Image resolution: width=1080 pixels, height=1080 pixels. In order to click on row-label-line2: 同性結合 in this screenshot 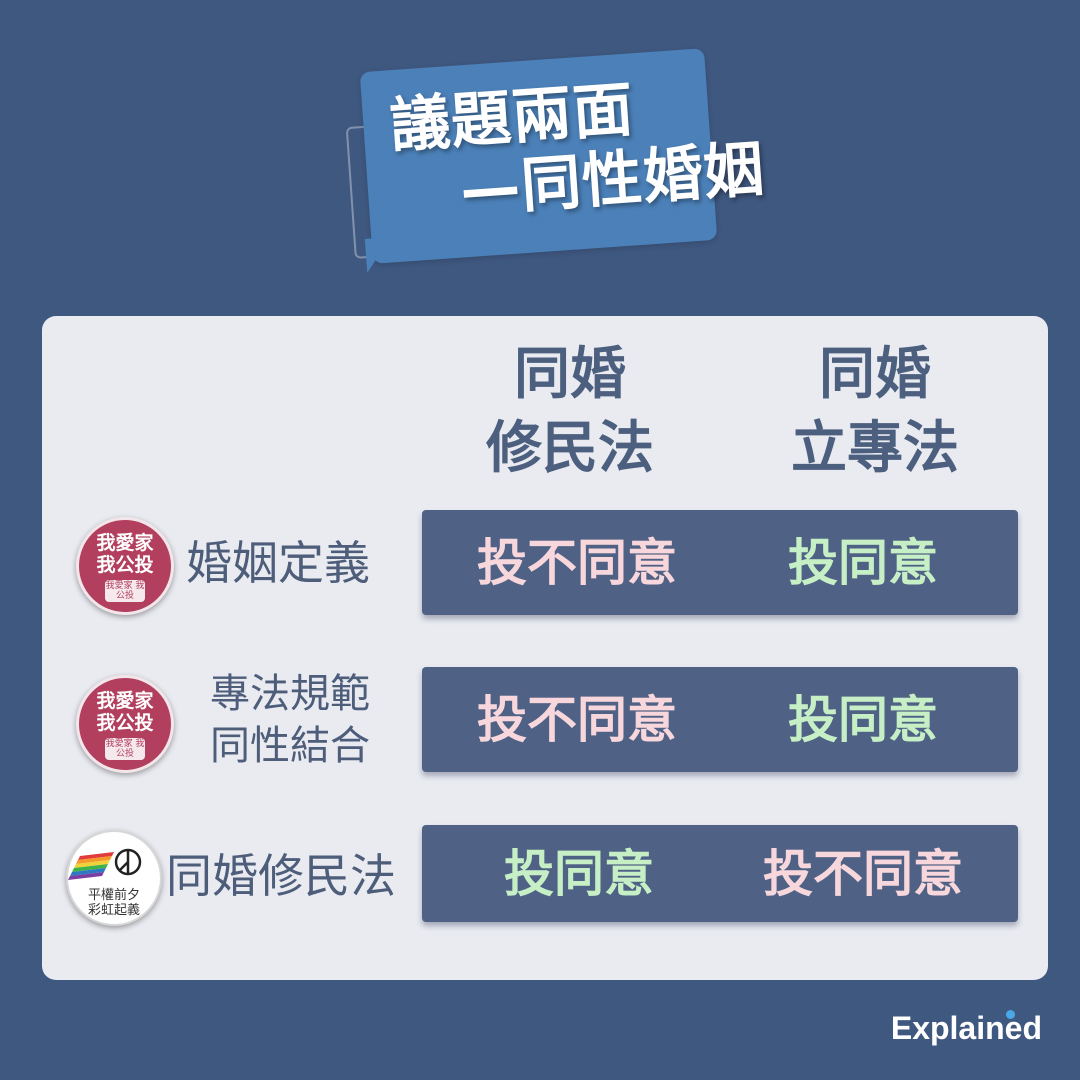, I will do `click(290, 746)`.